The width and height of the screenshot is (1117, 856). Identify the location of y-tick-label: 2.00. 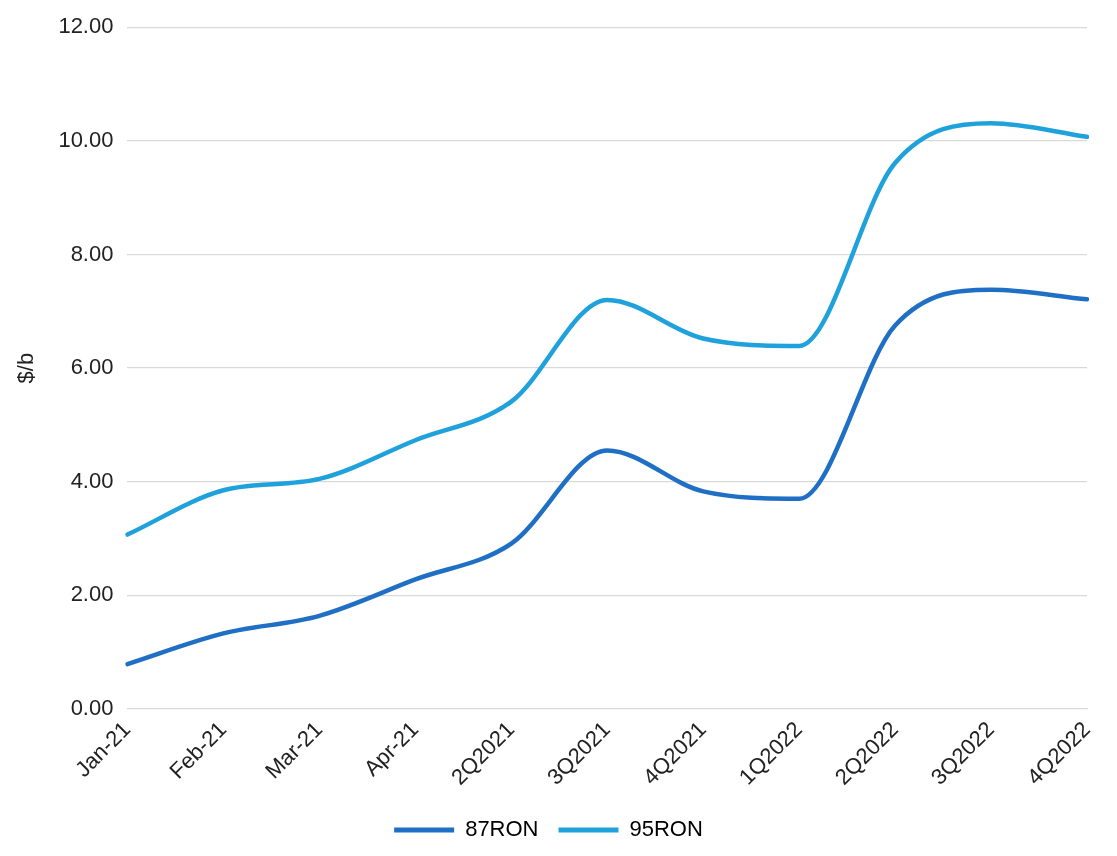
(92, 594).